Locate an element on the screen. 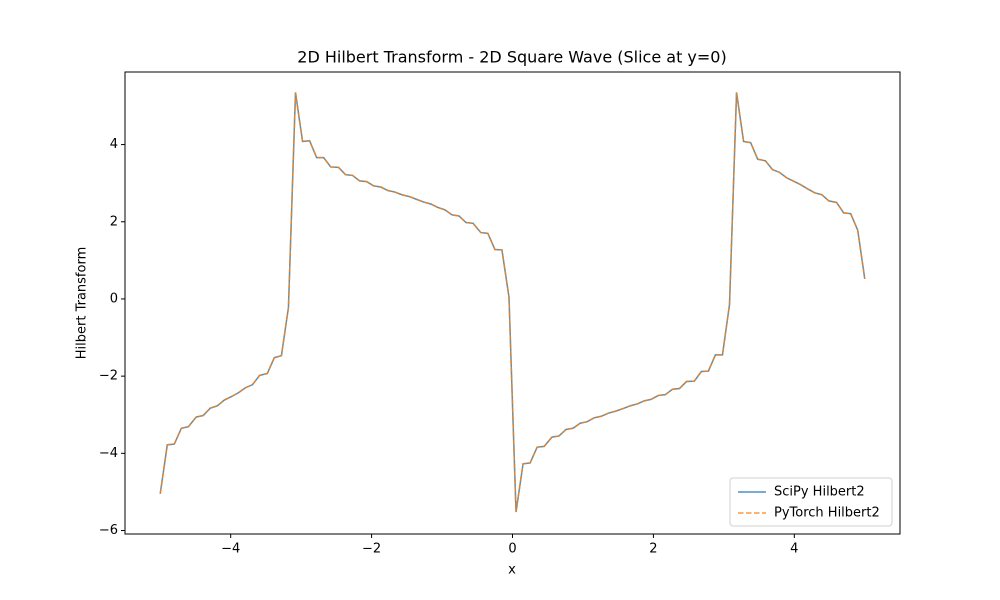 Image resolution: width=1000 pixels, height=600 pixels. x-tick-label: −2 is located at coordinates (371, 549).